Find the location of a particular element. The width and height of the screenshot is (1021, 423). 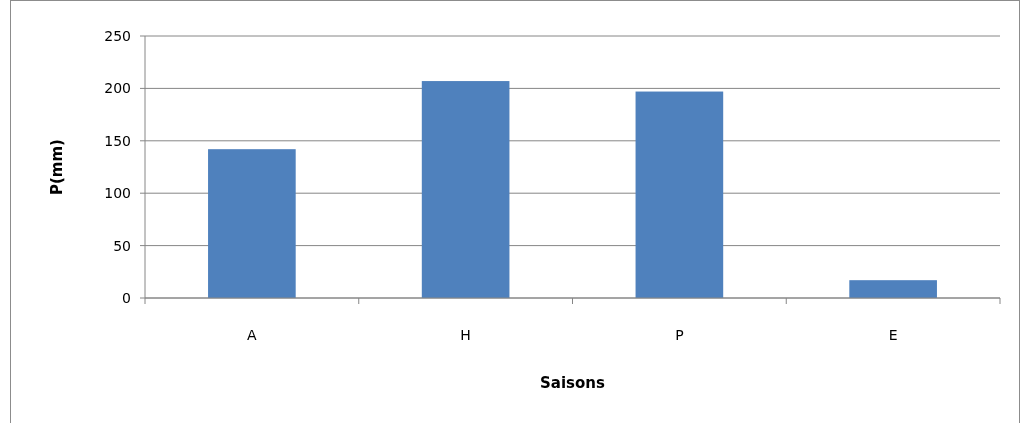

x-tick-label: E is located at coordinates (893, 335).